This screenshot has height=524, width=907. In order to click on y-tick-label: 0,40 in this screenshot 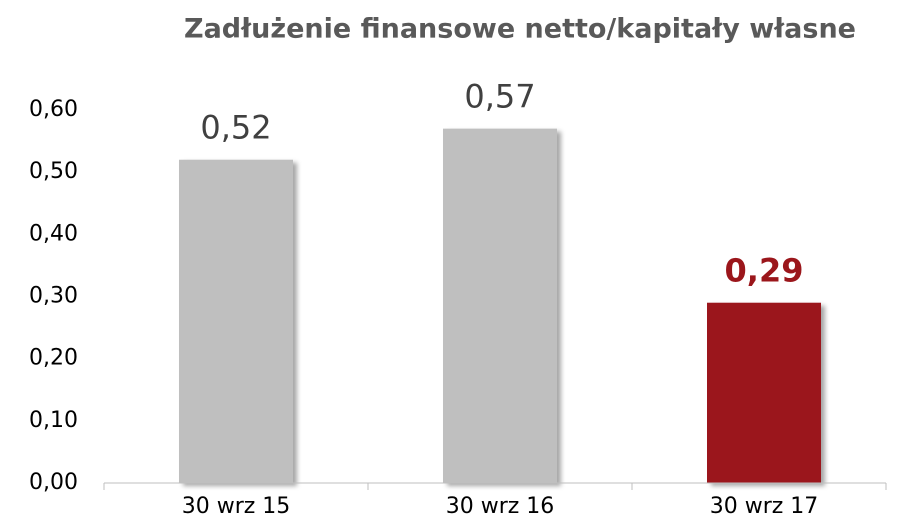, I will do `click(53, 233)`.